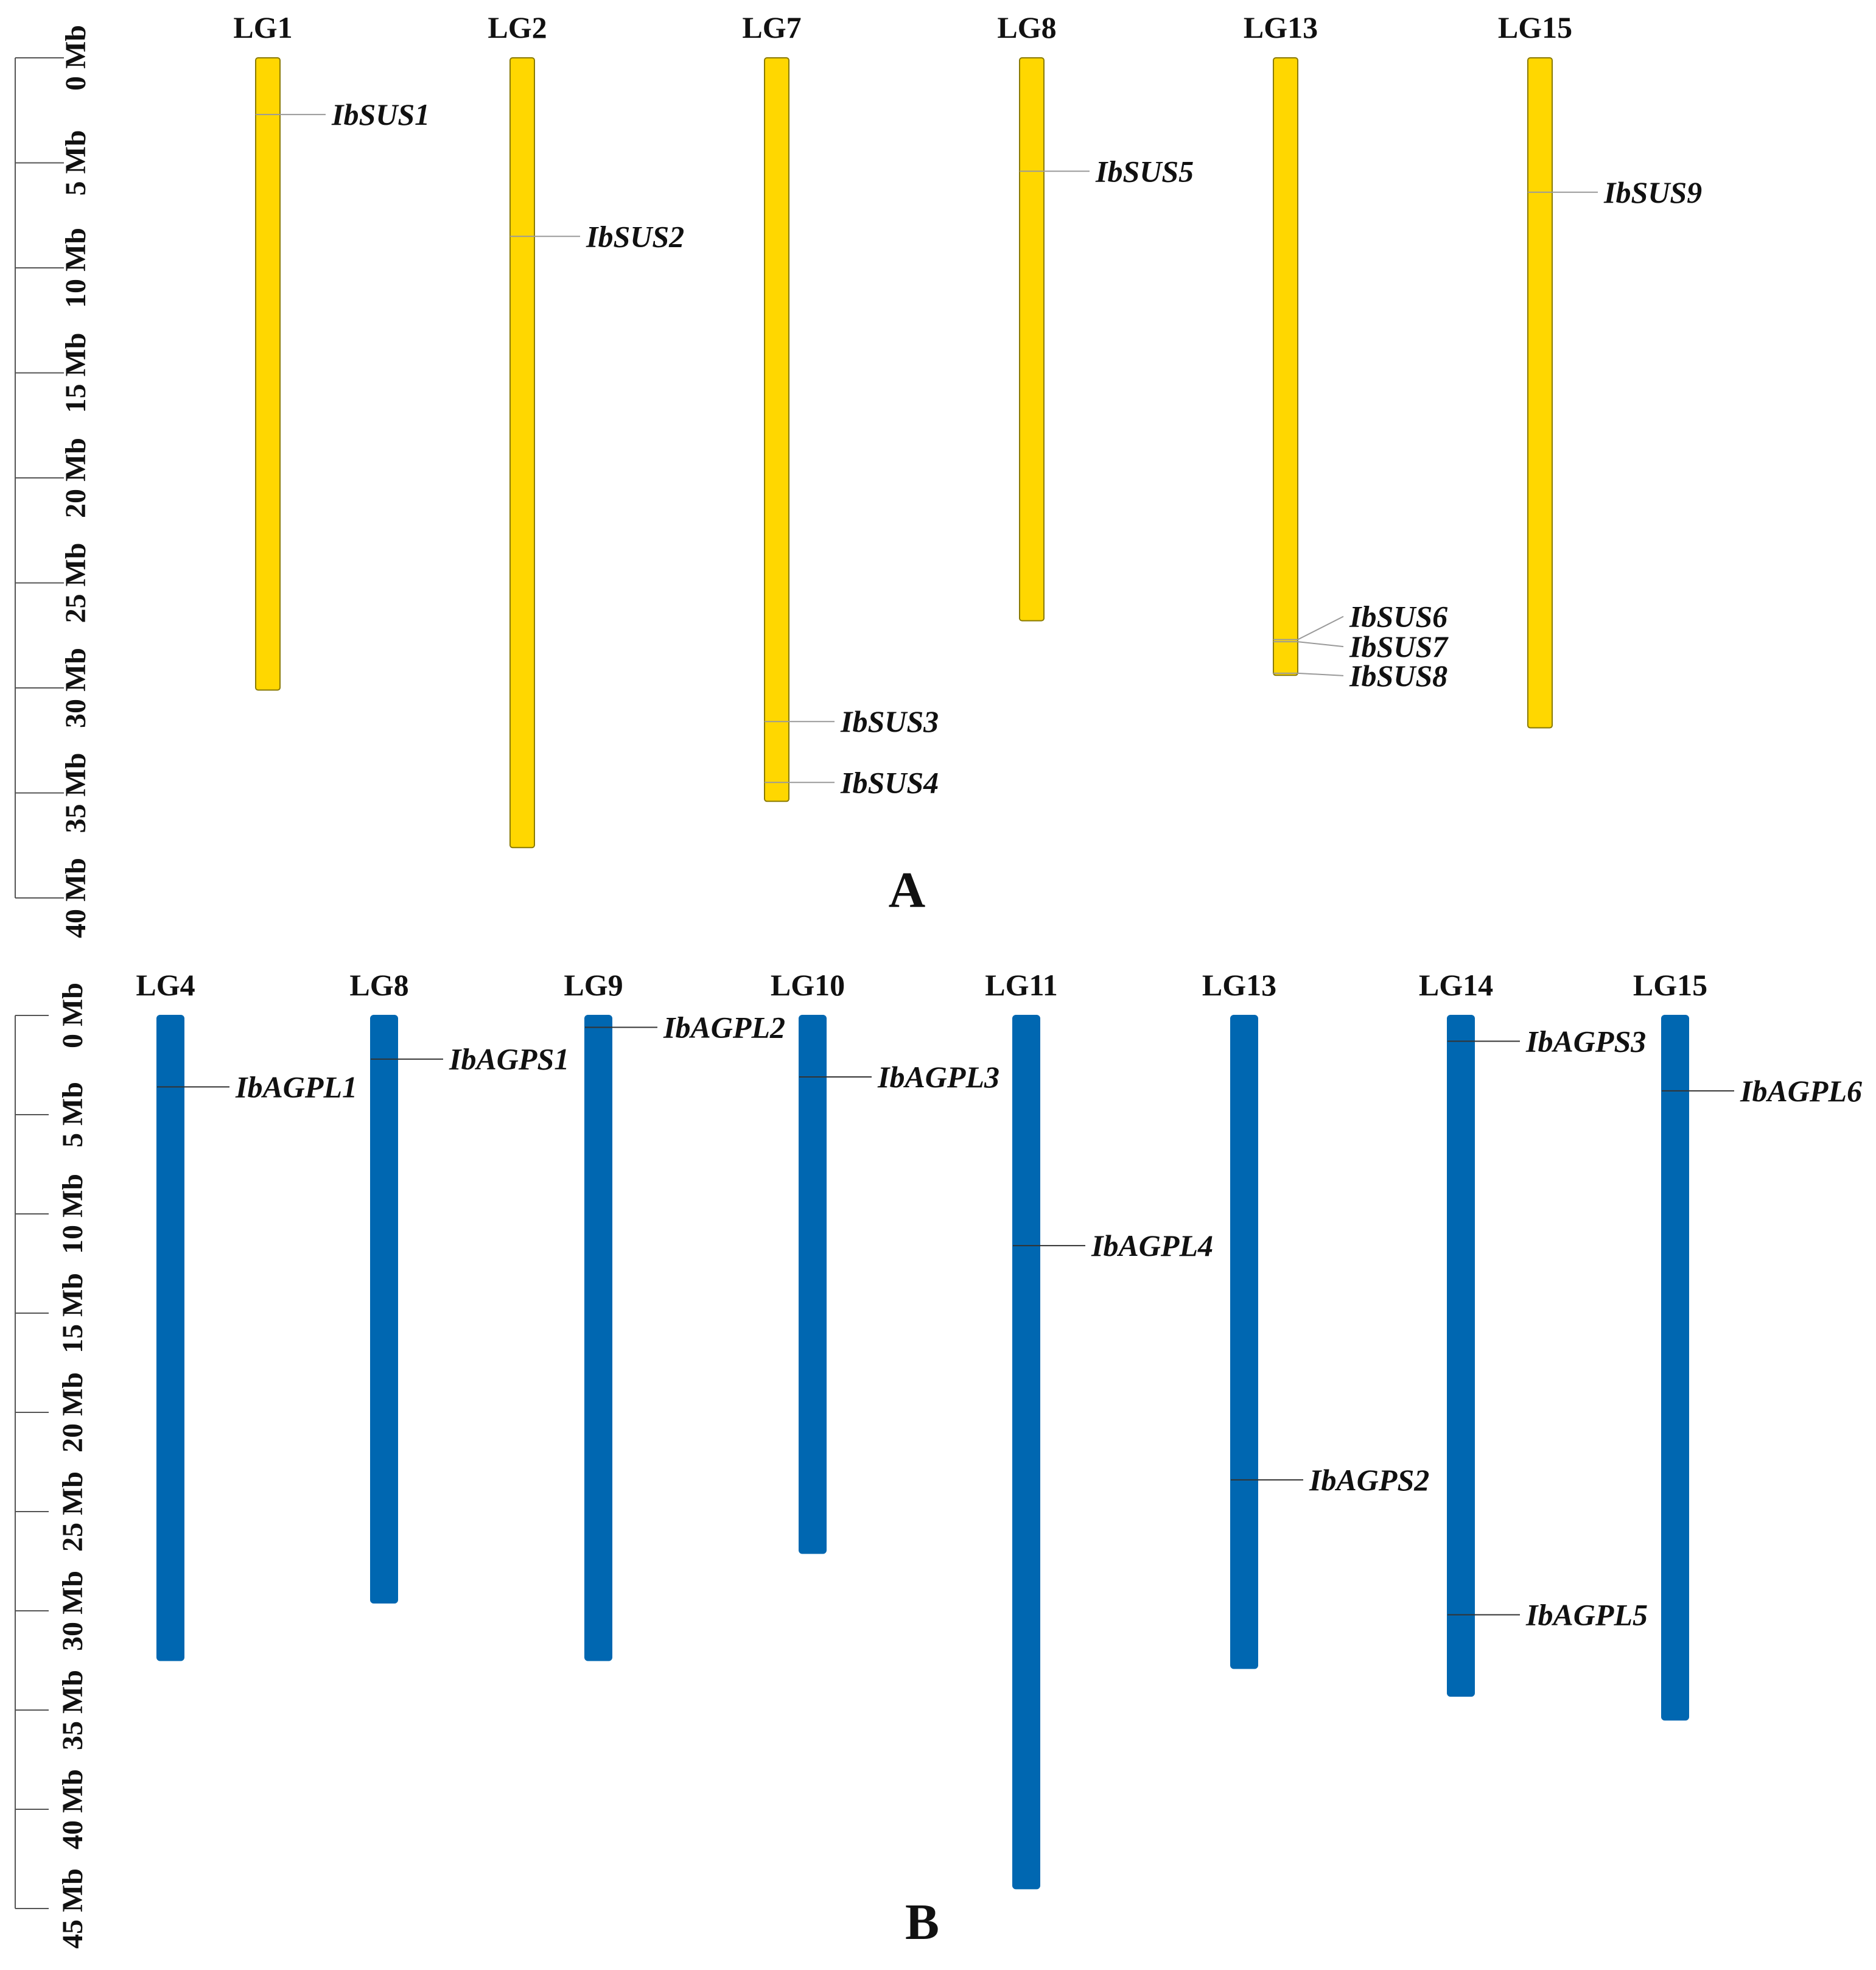 The image size is (1876, 1970). What do you see at coordinates (907, 890) in the screenshot?
I see `panel-label: A` at bounding box center [907, 890].